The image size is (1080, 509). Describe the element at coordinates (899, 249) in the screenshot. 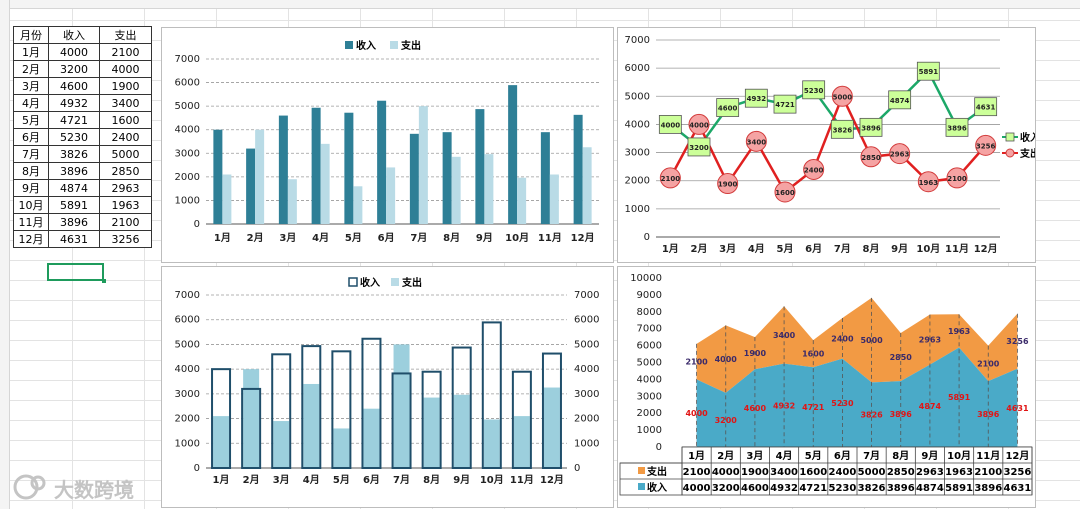

I see `x-tick-label: 9月` at that location.